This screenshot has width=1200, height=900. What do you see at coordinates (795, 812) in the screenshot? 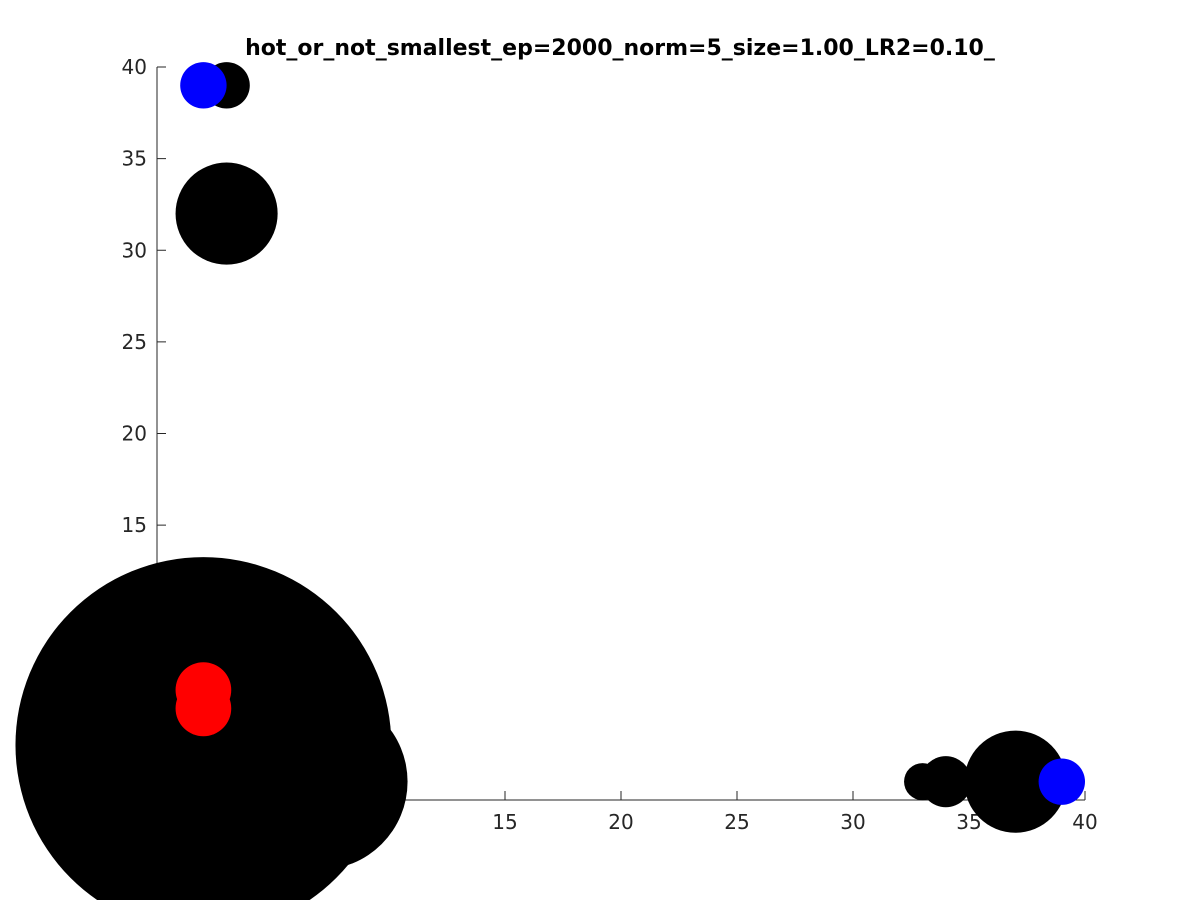
I see `x-ticks: 15 20 25 30 35 40` at bounding box center [795, 812].